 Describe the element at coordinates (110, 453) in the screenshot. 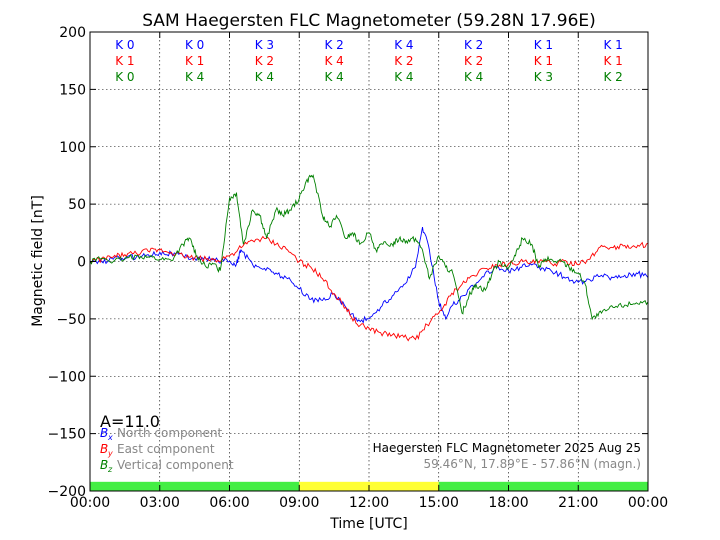

I see `legend-subscript: y` at that location.